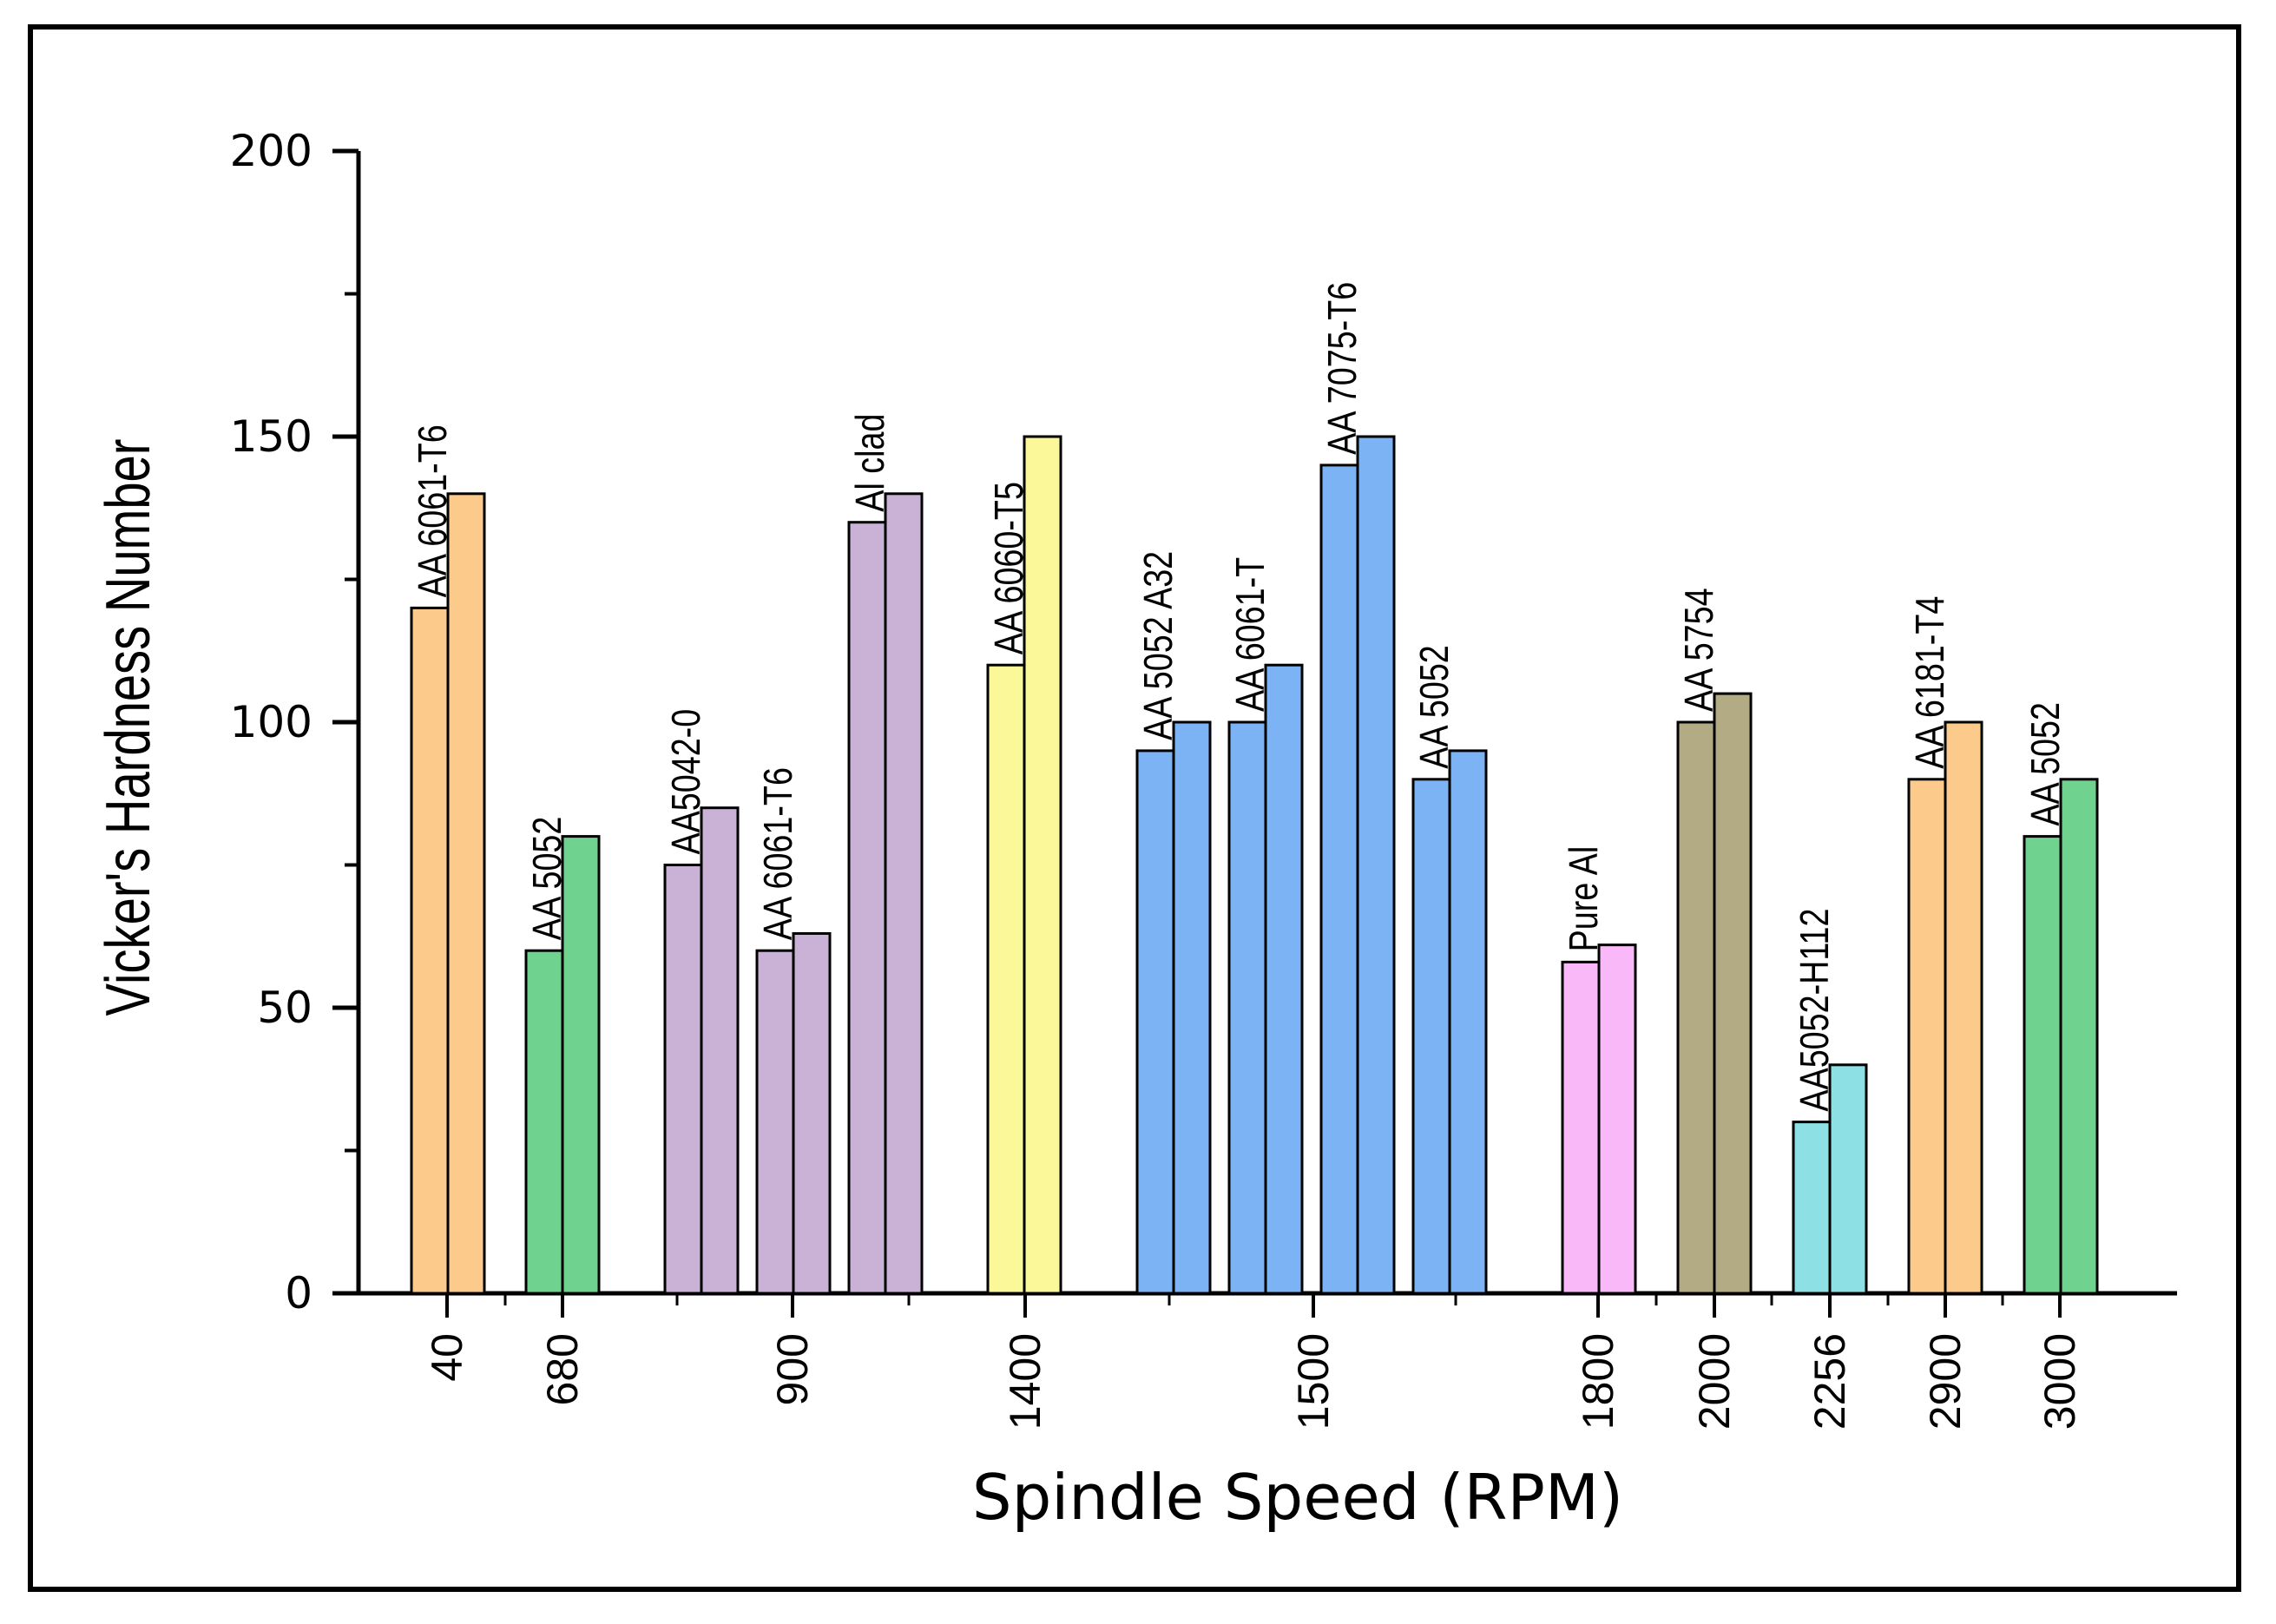 Image resolution: width=2276 pixels, height=1624 pixels. What do you see at coordinates (271, 151) in the screenshot?
I see `y-tick-label: 200` at bounding box center [271, 151].